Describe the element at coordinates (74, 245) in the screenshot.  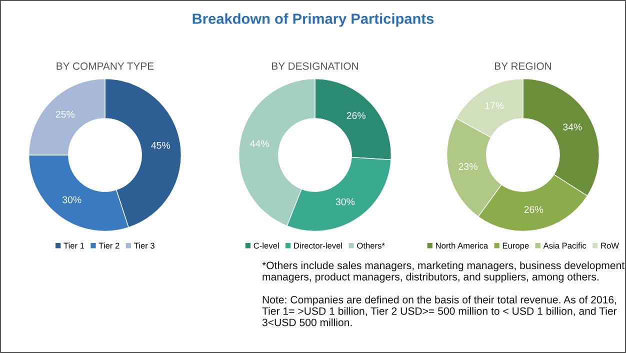
I see `legend-label: Tier 1` at that location.